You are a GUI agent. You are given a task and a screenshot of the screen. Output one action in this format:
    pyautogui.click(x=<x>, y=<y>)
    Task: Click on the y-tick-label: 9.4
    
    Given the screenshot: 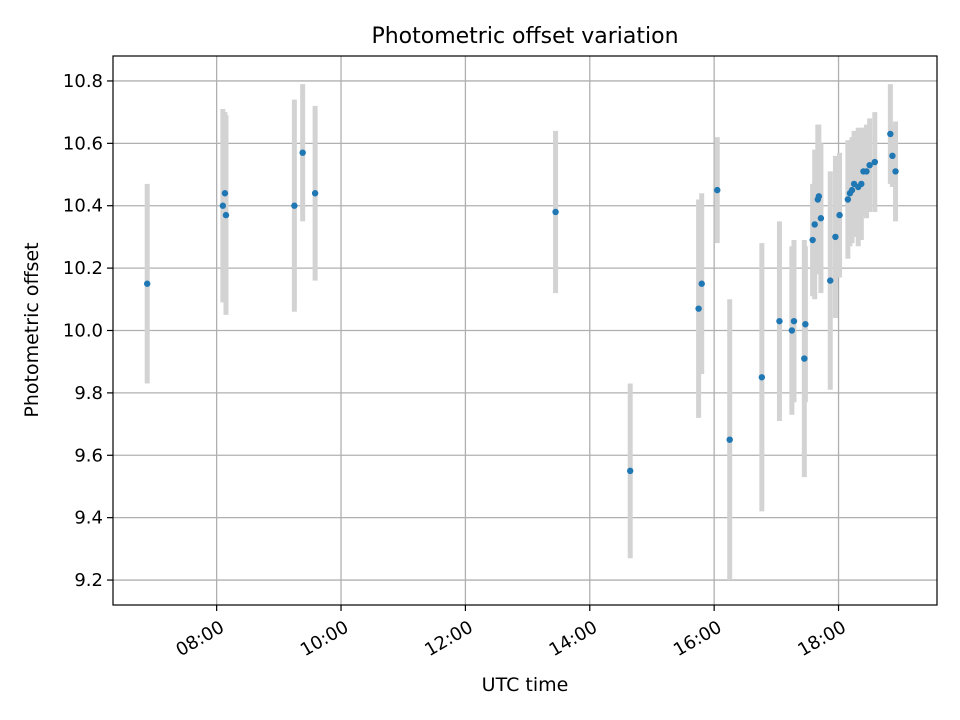 What is the action you would take?
    pyautogui.click(x=88, y=518)
    